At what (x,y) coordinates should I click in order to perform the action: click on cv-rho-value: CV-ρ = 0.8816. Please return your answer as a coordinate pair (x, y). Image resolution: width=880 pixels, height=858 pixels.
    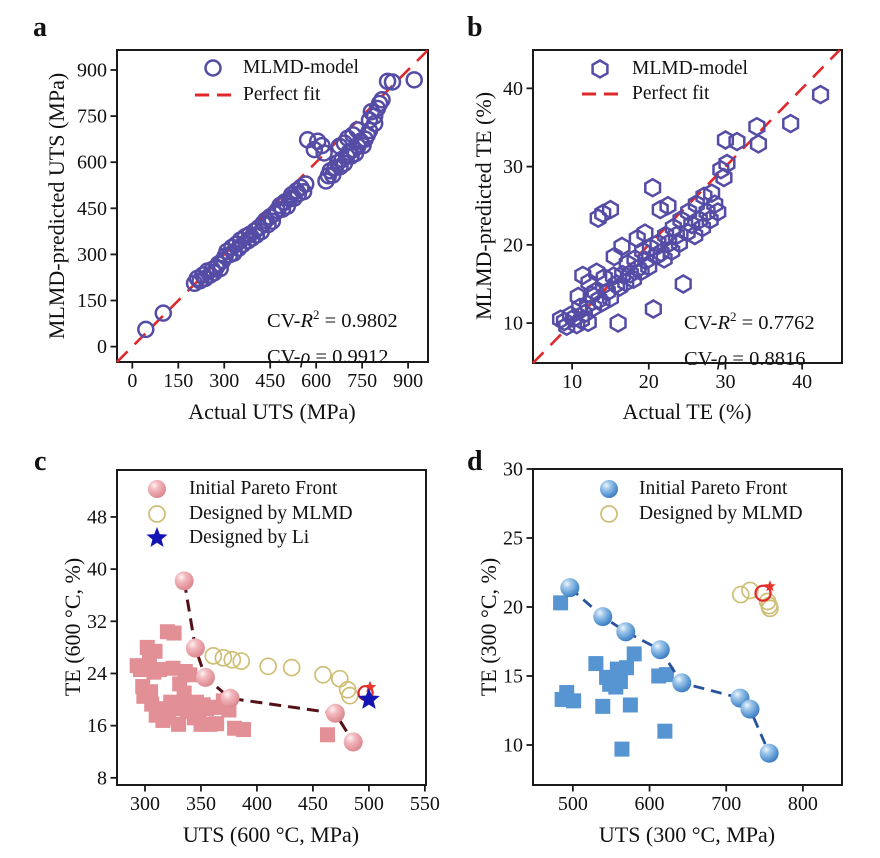
    Looking at the image, I should click on (745, 358).